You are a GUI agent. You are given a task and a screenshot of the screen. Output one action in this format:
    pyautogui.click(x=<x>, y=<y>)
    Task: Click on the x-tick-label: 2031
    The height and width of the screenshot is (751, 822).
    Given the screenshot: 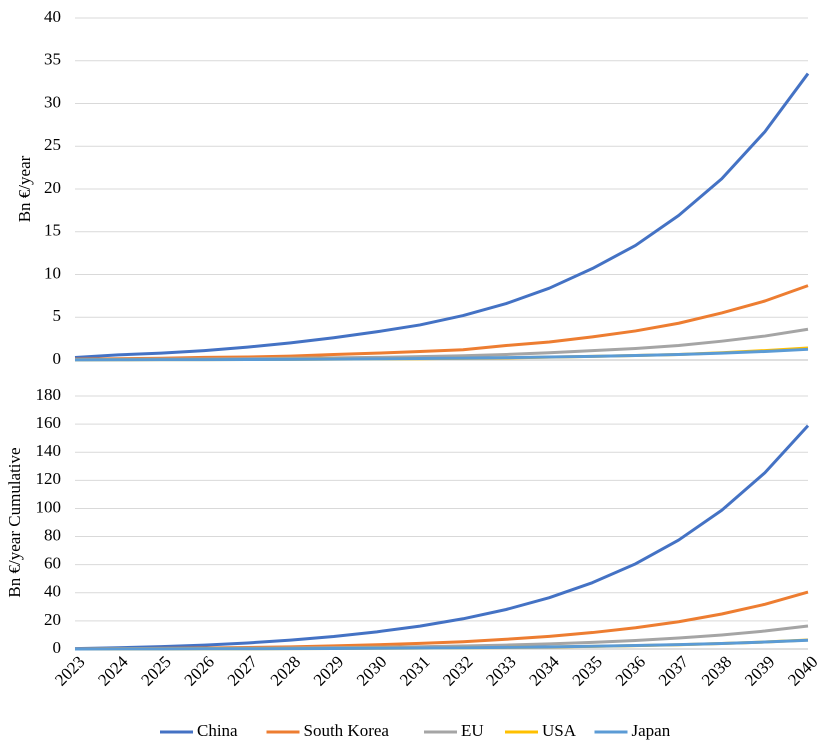 What is the action you would take?
    pyautogui.click(x=414, y=670)
    